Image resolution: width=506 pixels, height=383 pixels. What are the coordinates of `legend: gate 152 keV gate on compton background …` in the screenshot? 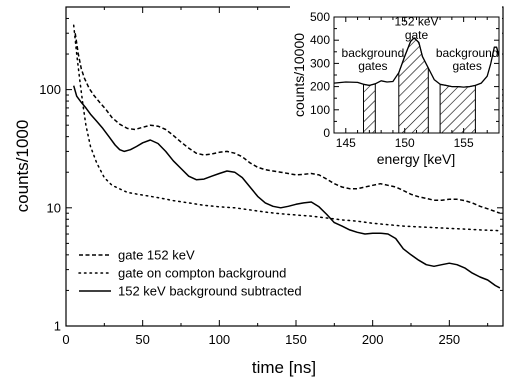 It's located at (190, 273).